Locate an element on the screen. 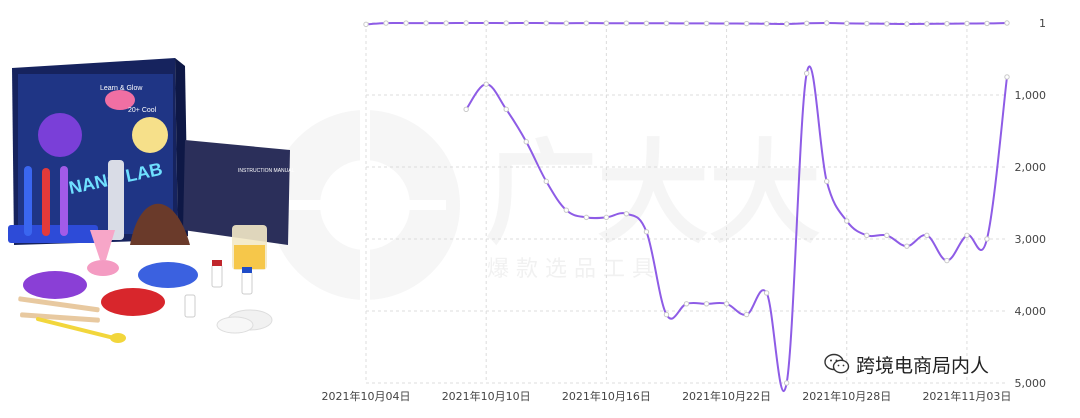 The height and width of the screenshot is (418, 1080). product-box-label: 20+ Cool is located at coordinates (142, 110).